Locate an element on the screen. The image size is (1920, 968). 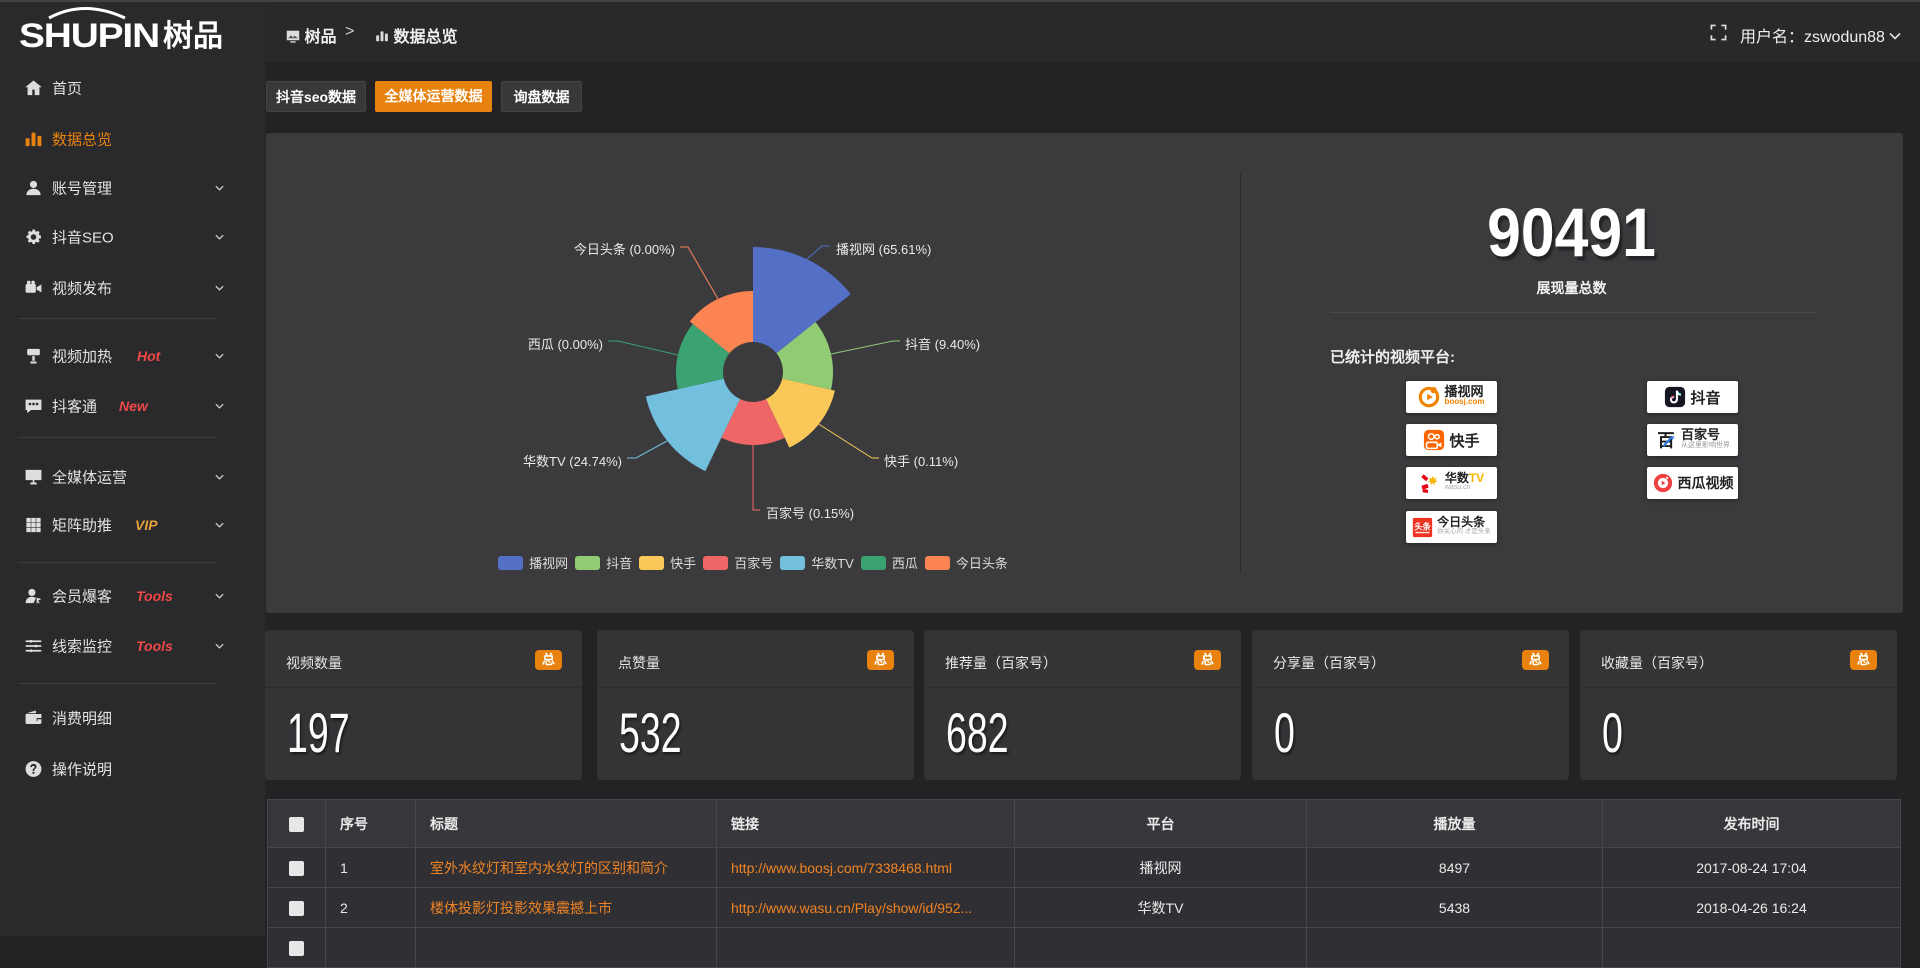
svg-text: 头条 is located at coordinates (1422, 526).